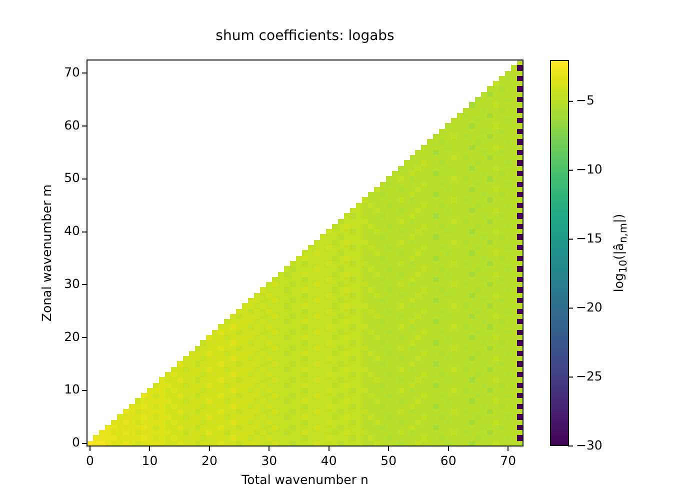 Image resolution: width=700 pixels, height=500 pixels. What do you see at coordinates (585, 100) in the screenshot?
I see `color-bar-label: −5` at bounding box center [585, 100].